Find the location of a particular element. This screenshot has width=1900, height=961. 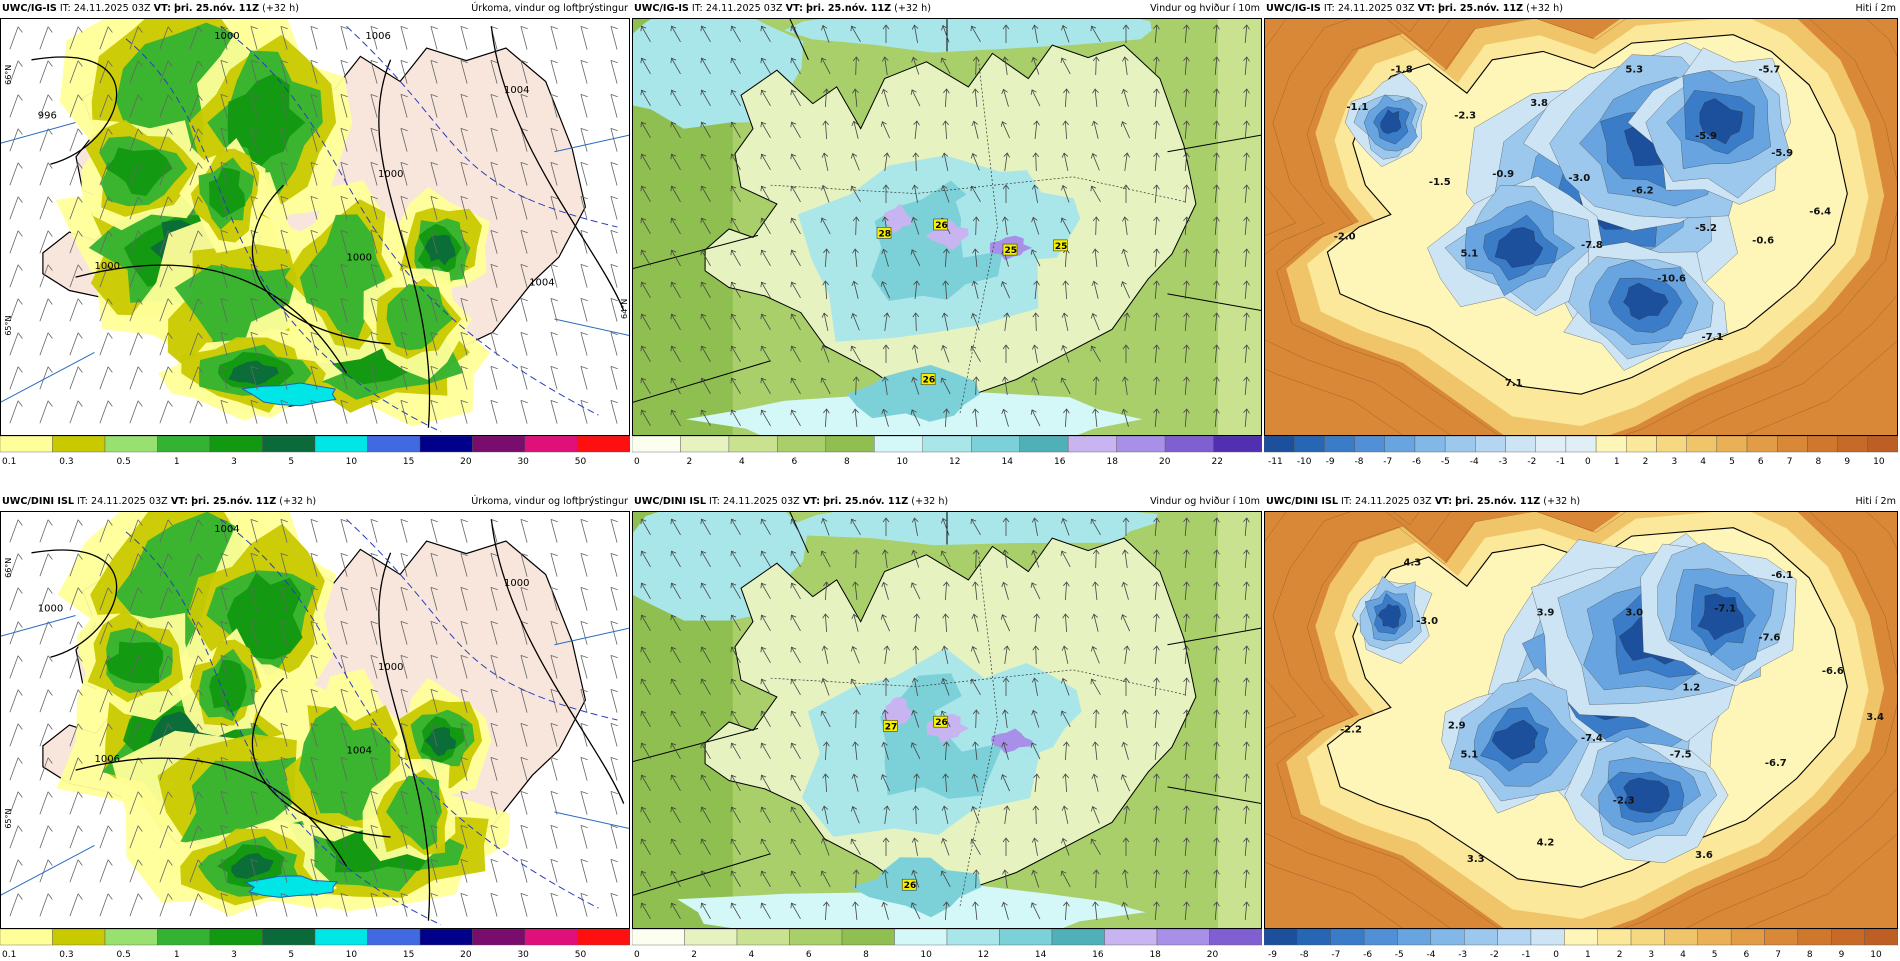

temperature-value: -6.1 is located at coordinates (1782, 575).